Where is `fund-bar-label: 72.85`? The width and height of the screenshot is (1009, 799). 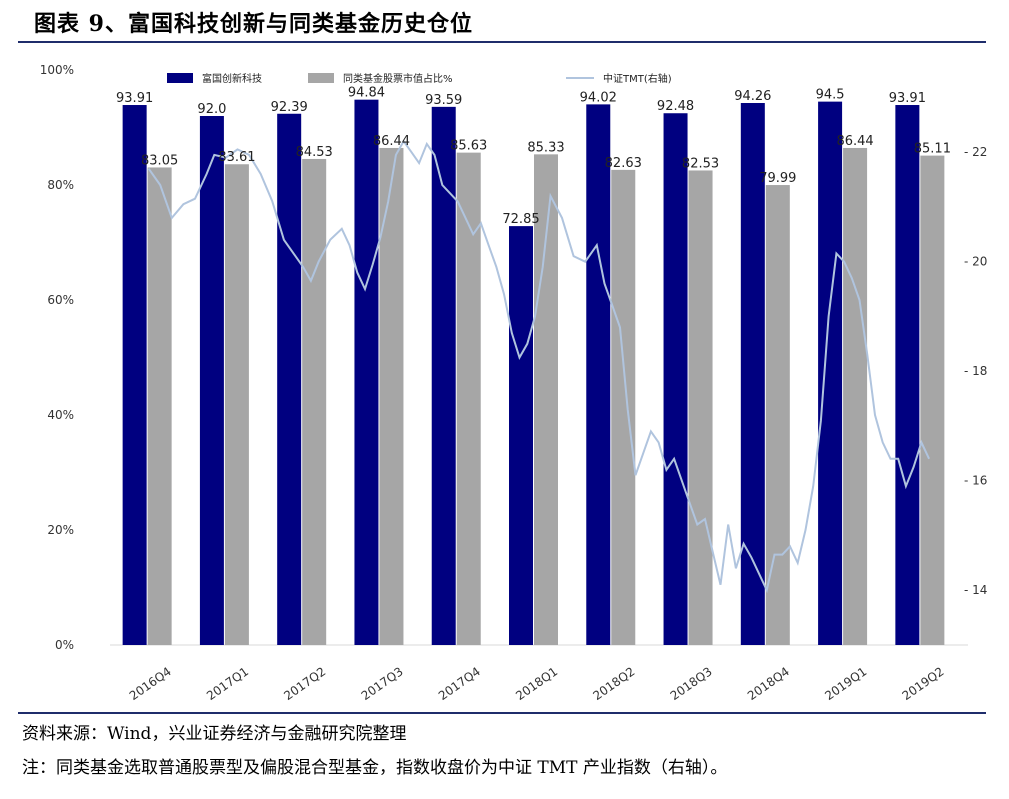
fund-bar-label: 72.85 is located at coordinates (520, 219).